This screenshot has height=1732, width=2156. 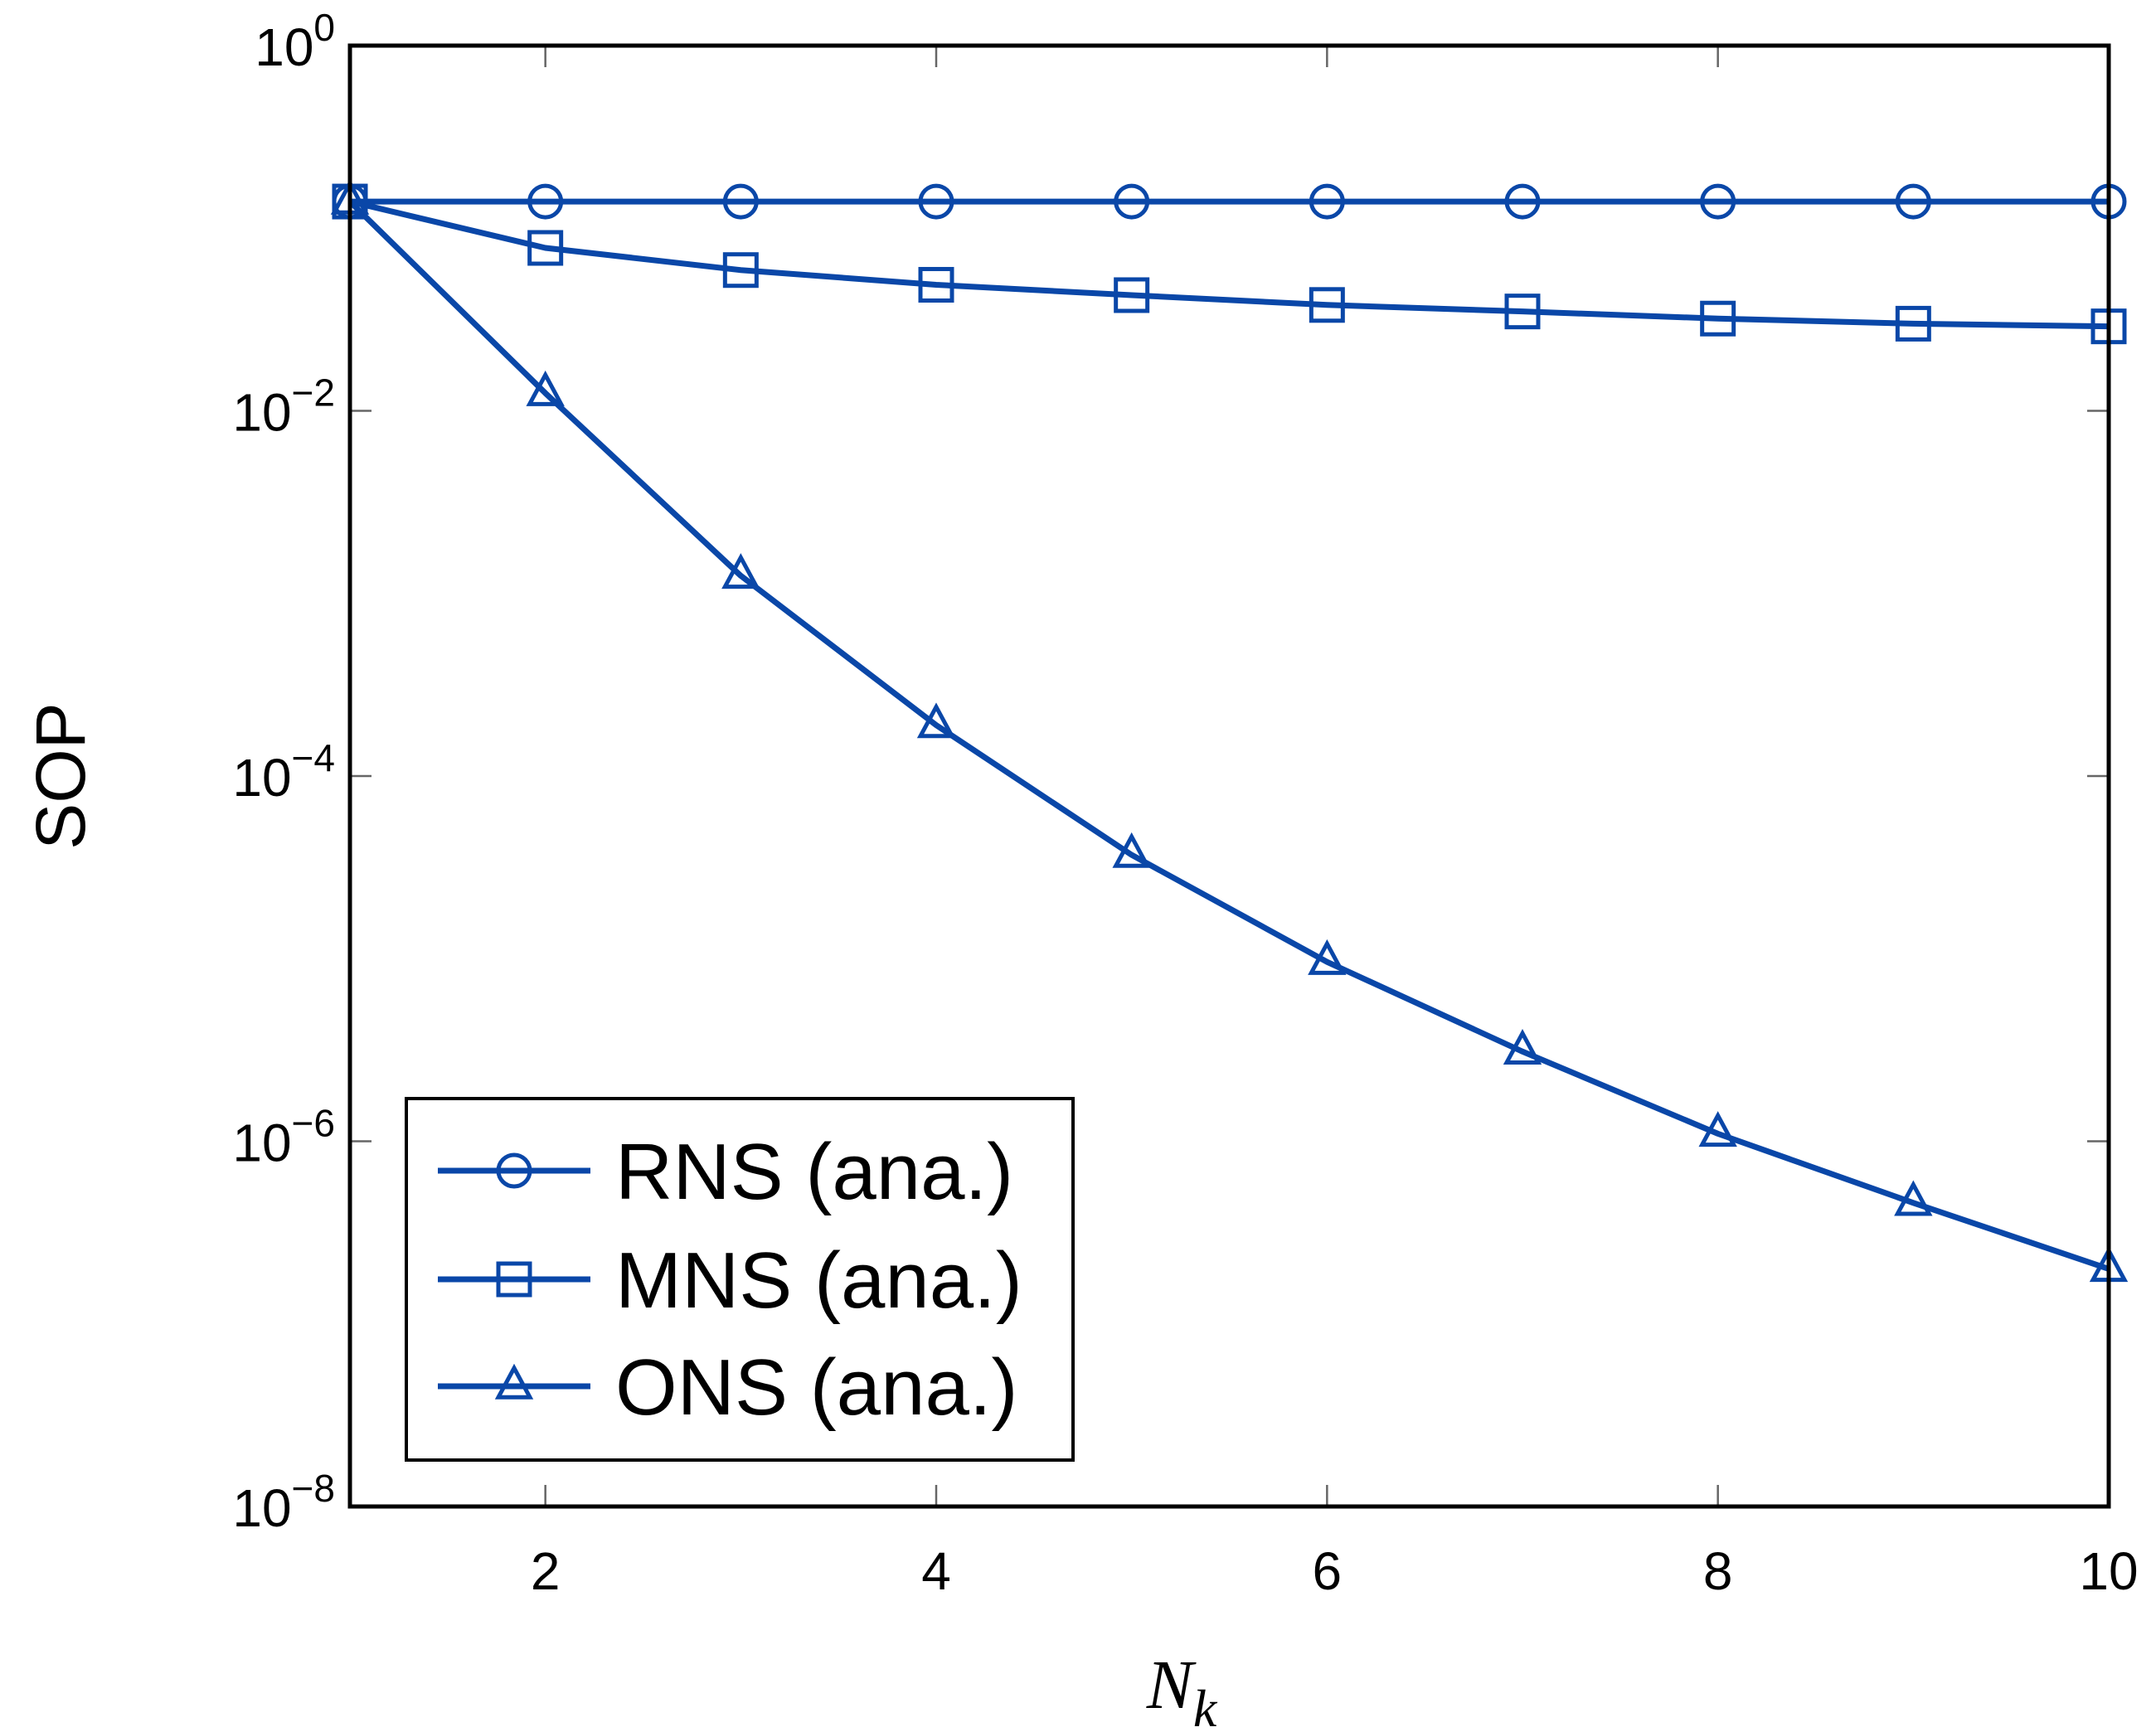 I want to click on x-tick-label: 4, so click(x=936, y=1571).